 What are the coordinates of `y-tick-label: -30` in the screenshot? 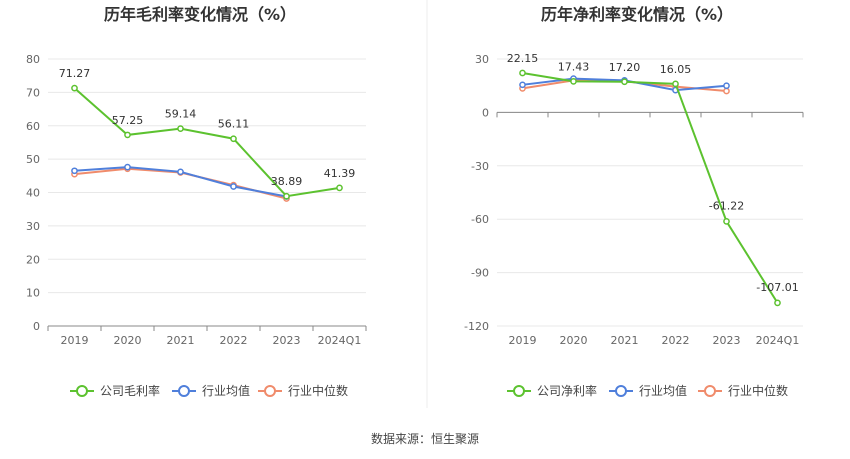 It's located at (480, 166).